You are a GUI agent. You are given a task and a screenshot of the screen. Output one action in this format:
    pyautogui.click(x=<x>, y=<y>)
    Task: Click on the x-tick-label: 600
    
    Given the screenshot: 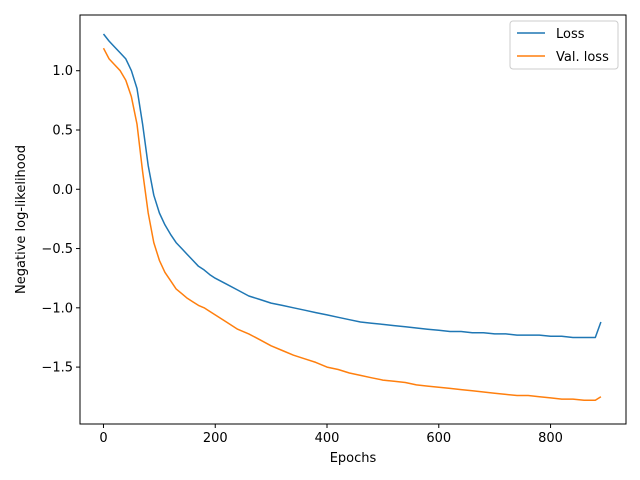 What is the action you would take?
    pyautogui.click(x=438, y=438)
    